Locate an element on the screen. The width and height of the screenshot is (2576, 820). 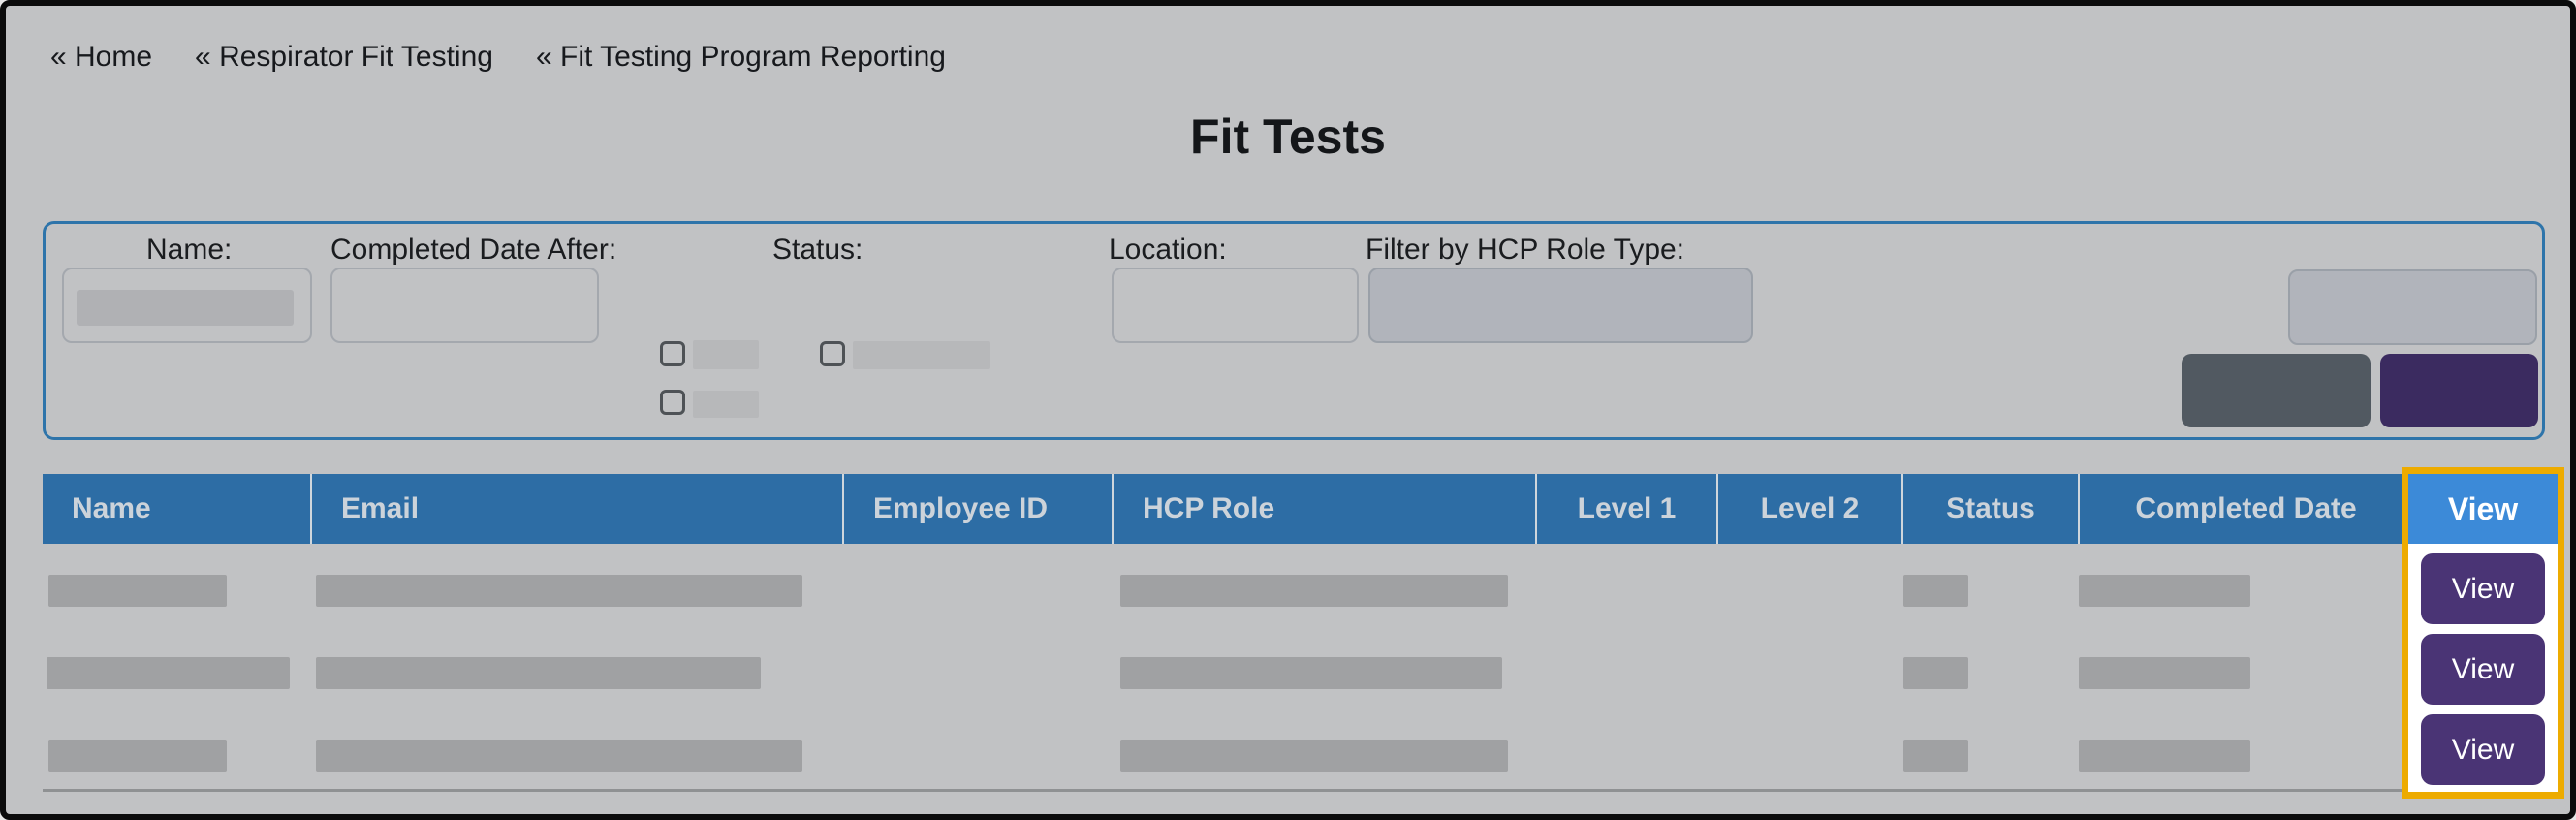
column-header-status: Status is located at coordinates (1991, 509).